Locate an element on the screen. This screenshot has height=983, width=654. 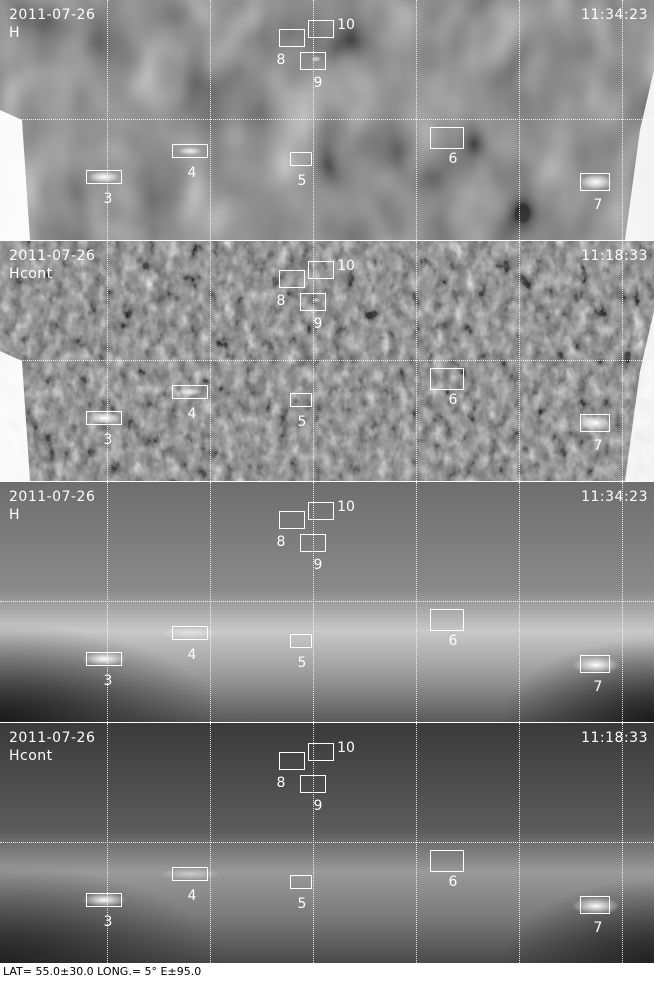
coordinate-footer: LAT= 55.0±30.0 LONG.= 5° E±95.0 is located at coordinates (102, 971).